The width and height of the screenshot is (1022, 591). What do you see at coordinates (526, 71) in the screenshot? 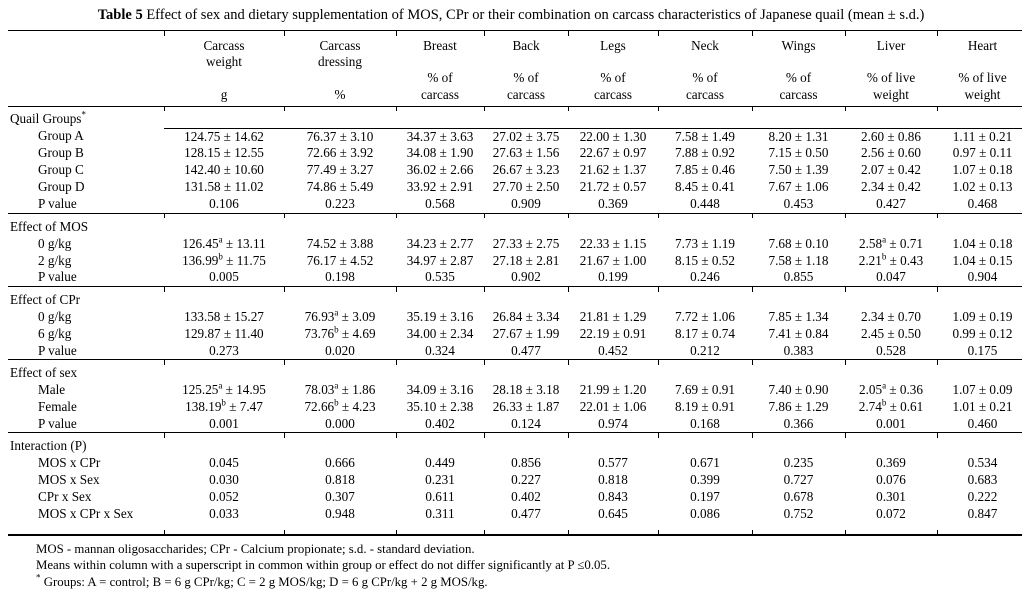
I see `column-header-back: Back % of carcass` at bounding box center [526, 71].